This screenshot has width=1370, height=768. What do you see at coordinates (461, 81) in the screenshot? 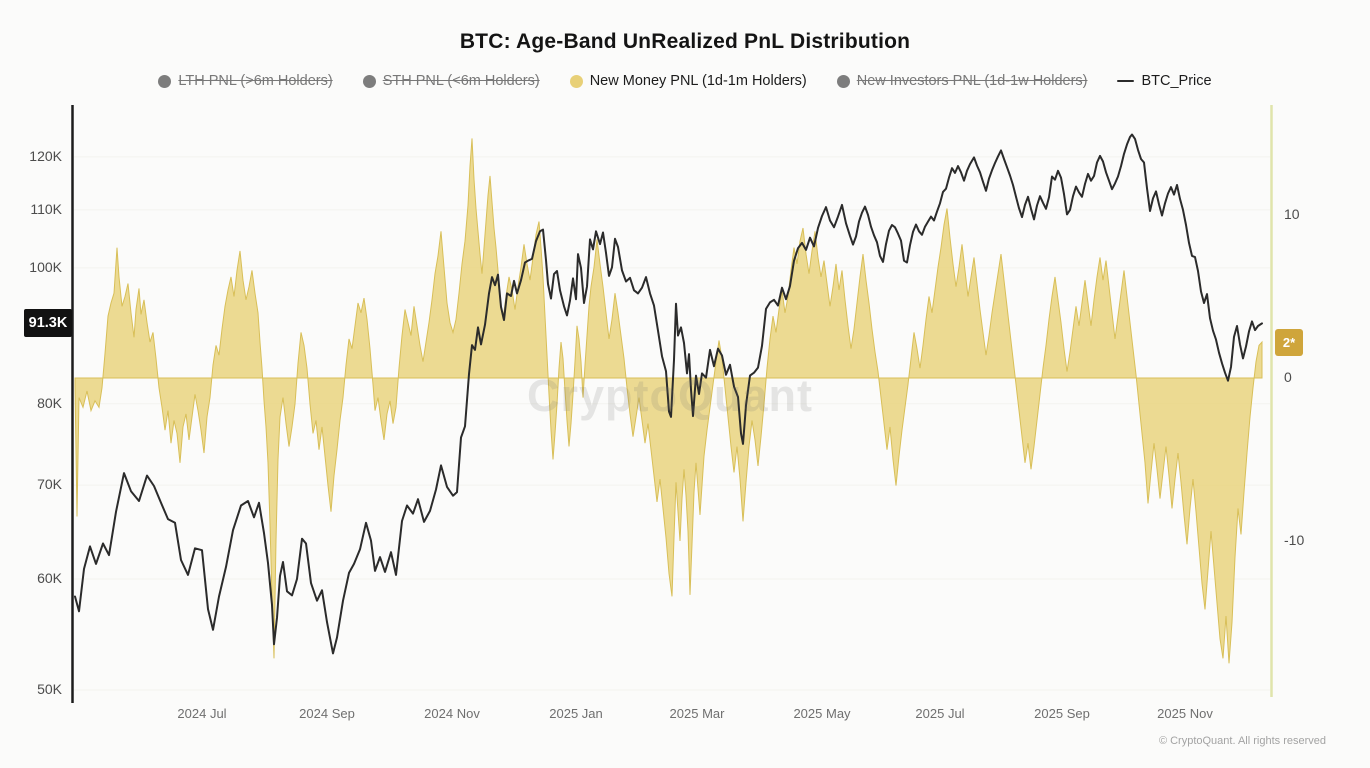
I see `legend-item-label: STH PNL (<6m Holders)` at bounding box center [461, 81].